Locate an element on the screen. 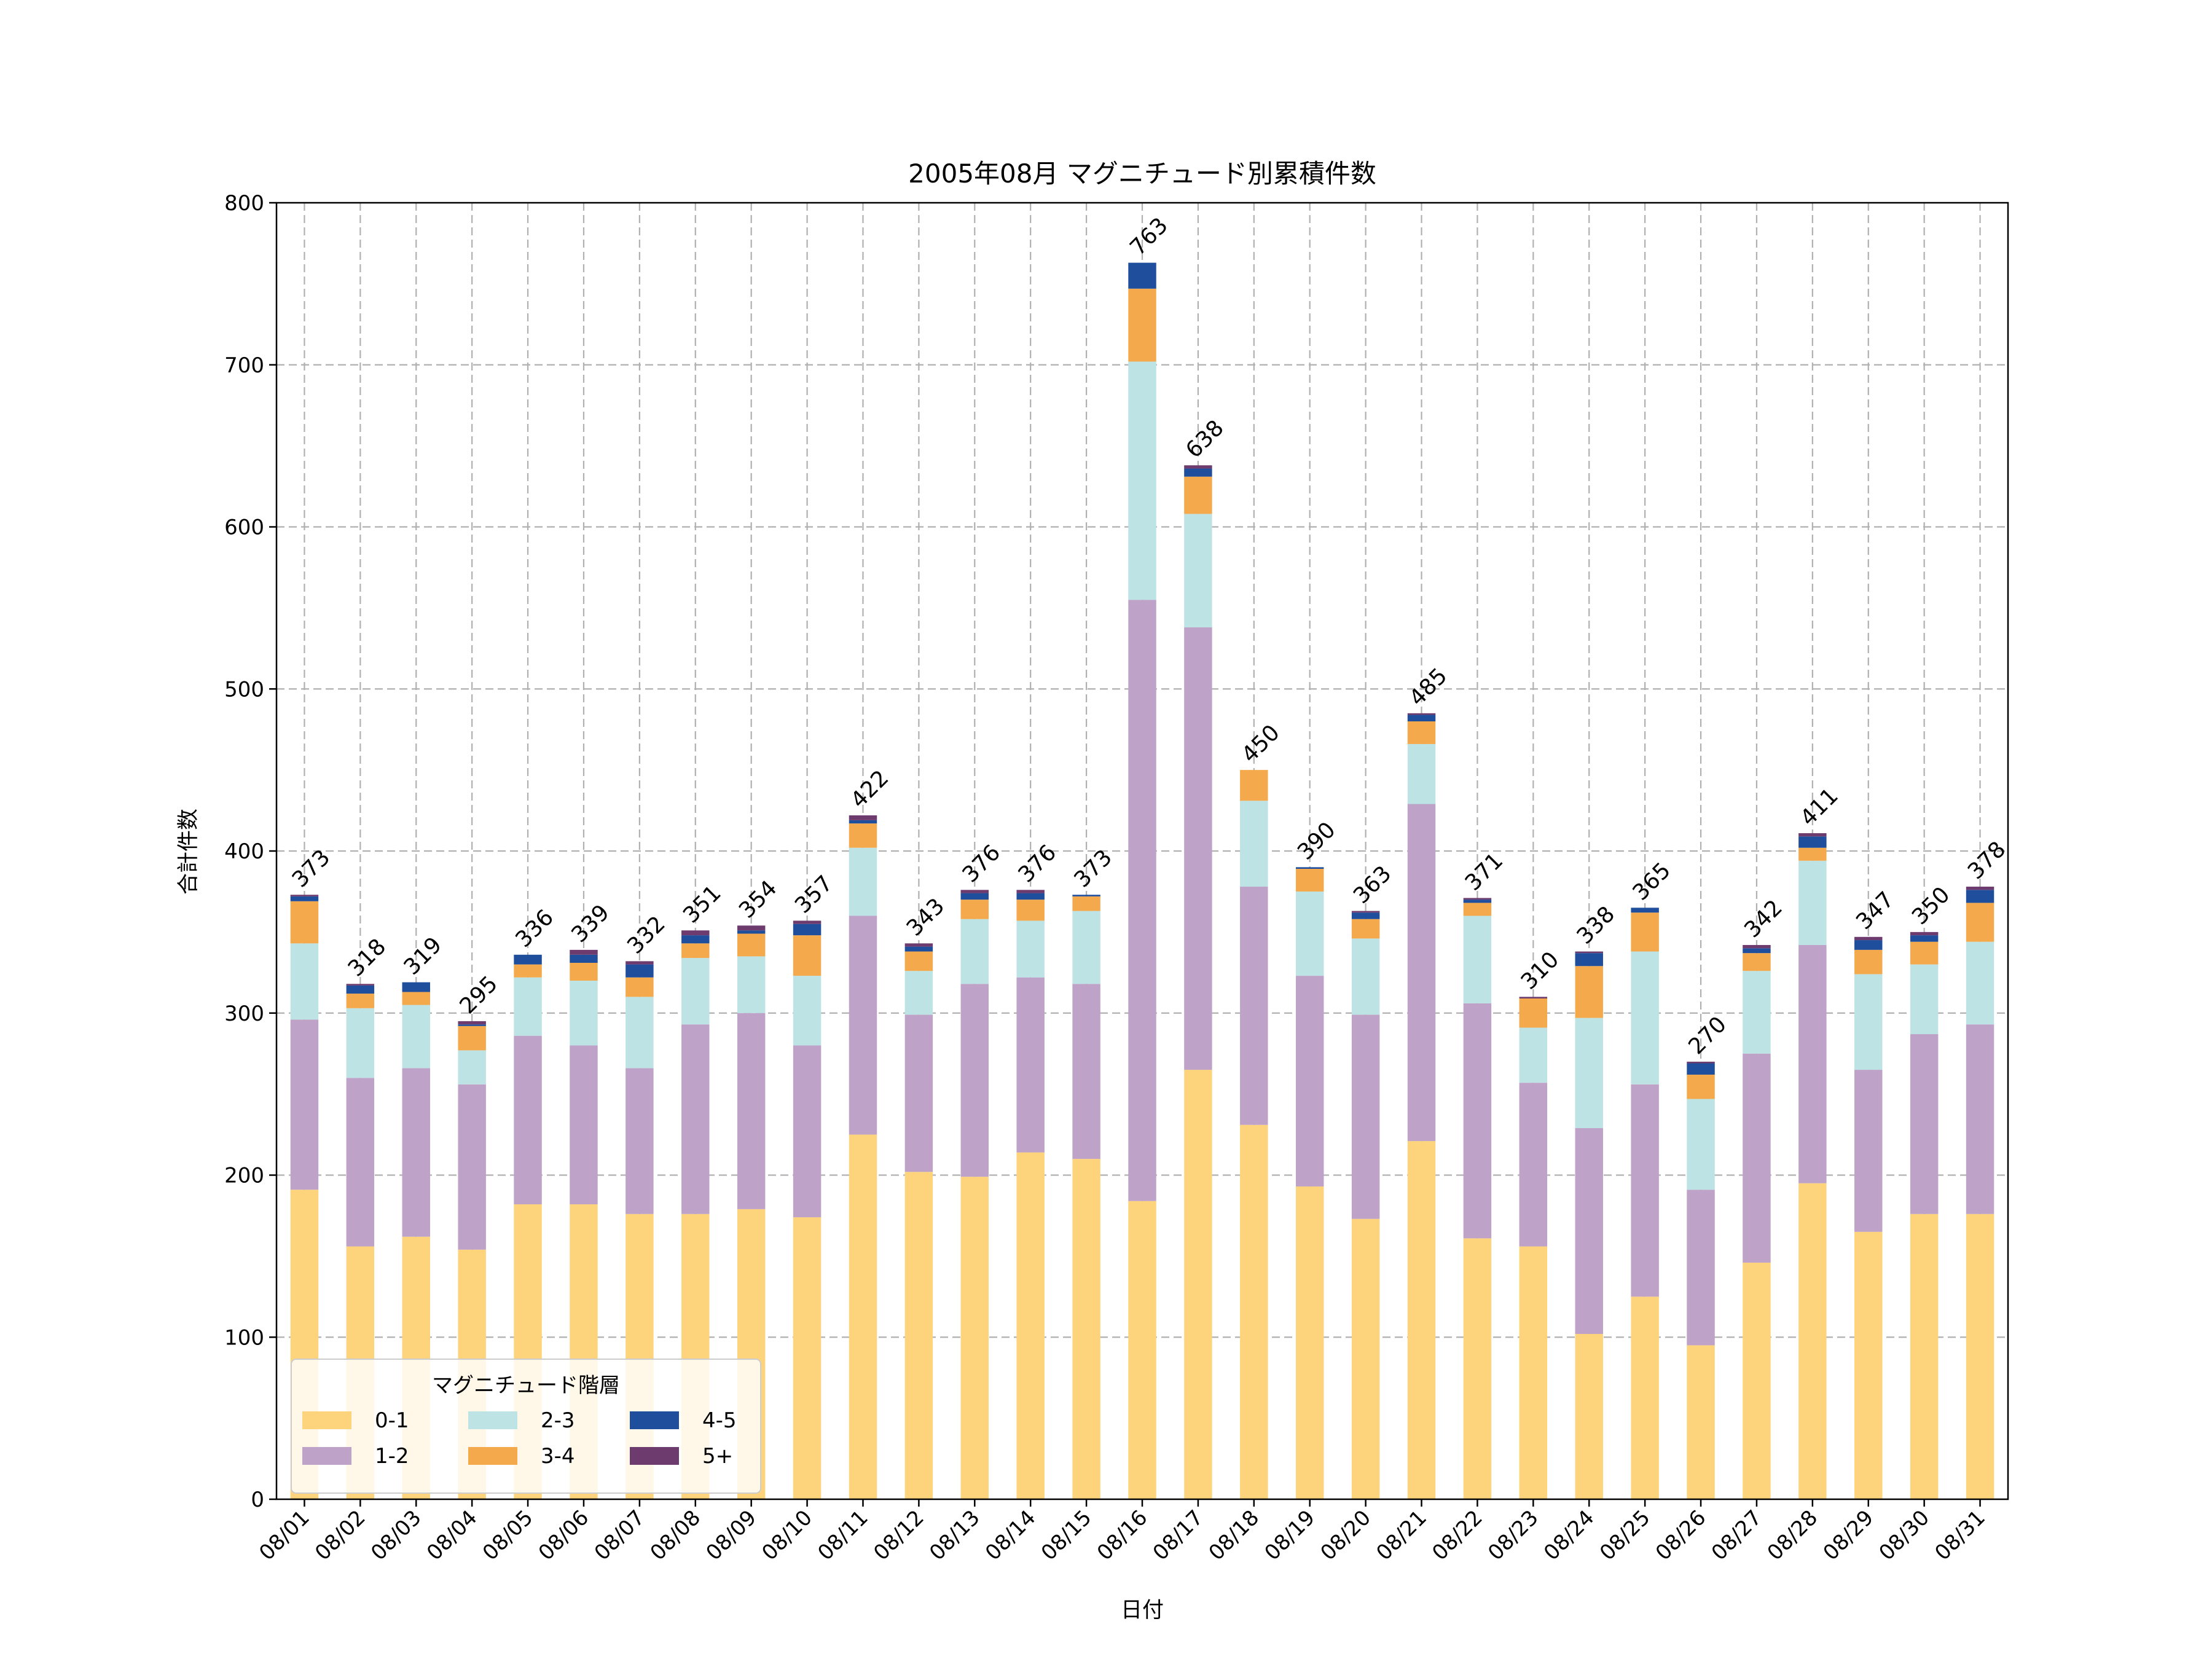  y-tick-label: 800 is located at coordinates (244, 203).